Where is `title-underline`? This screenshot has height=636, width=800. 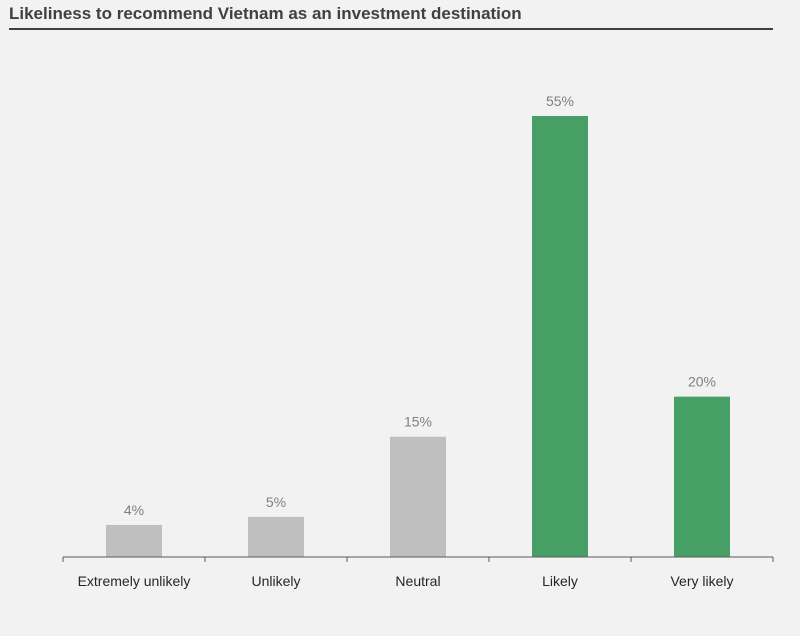
title-underline is located at coordinates (391, 29).